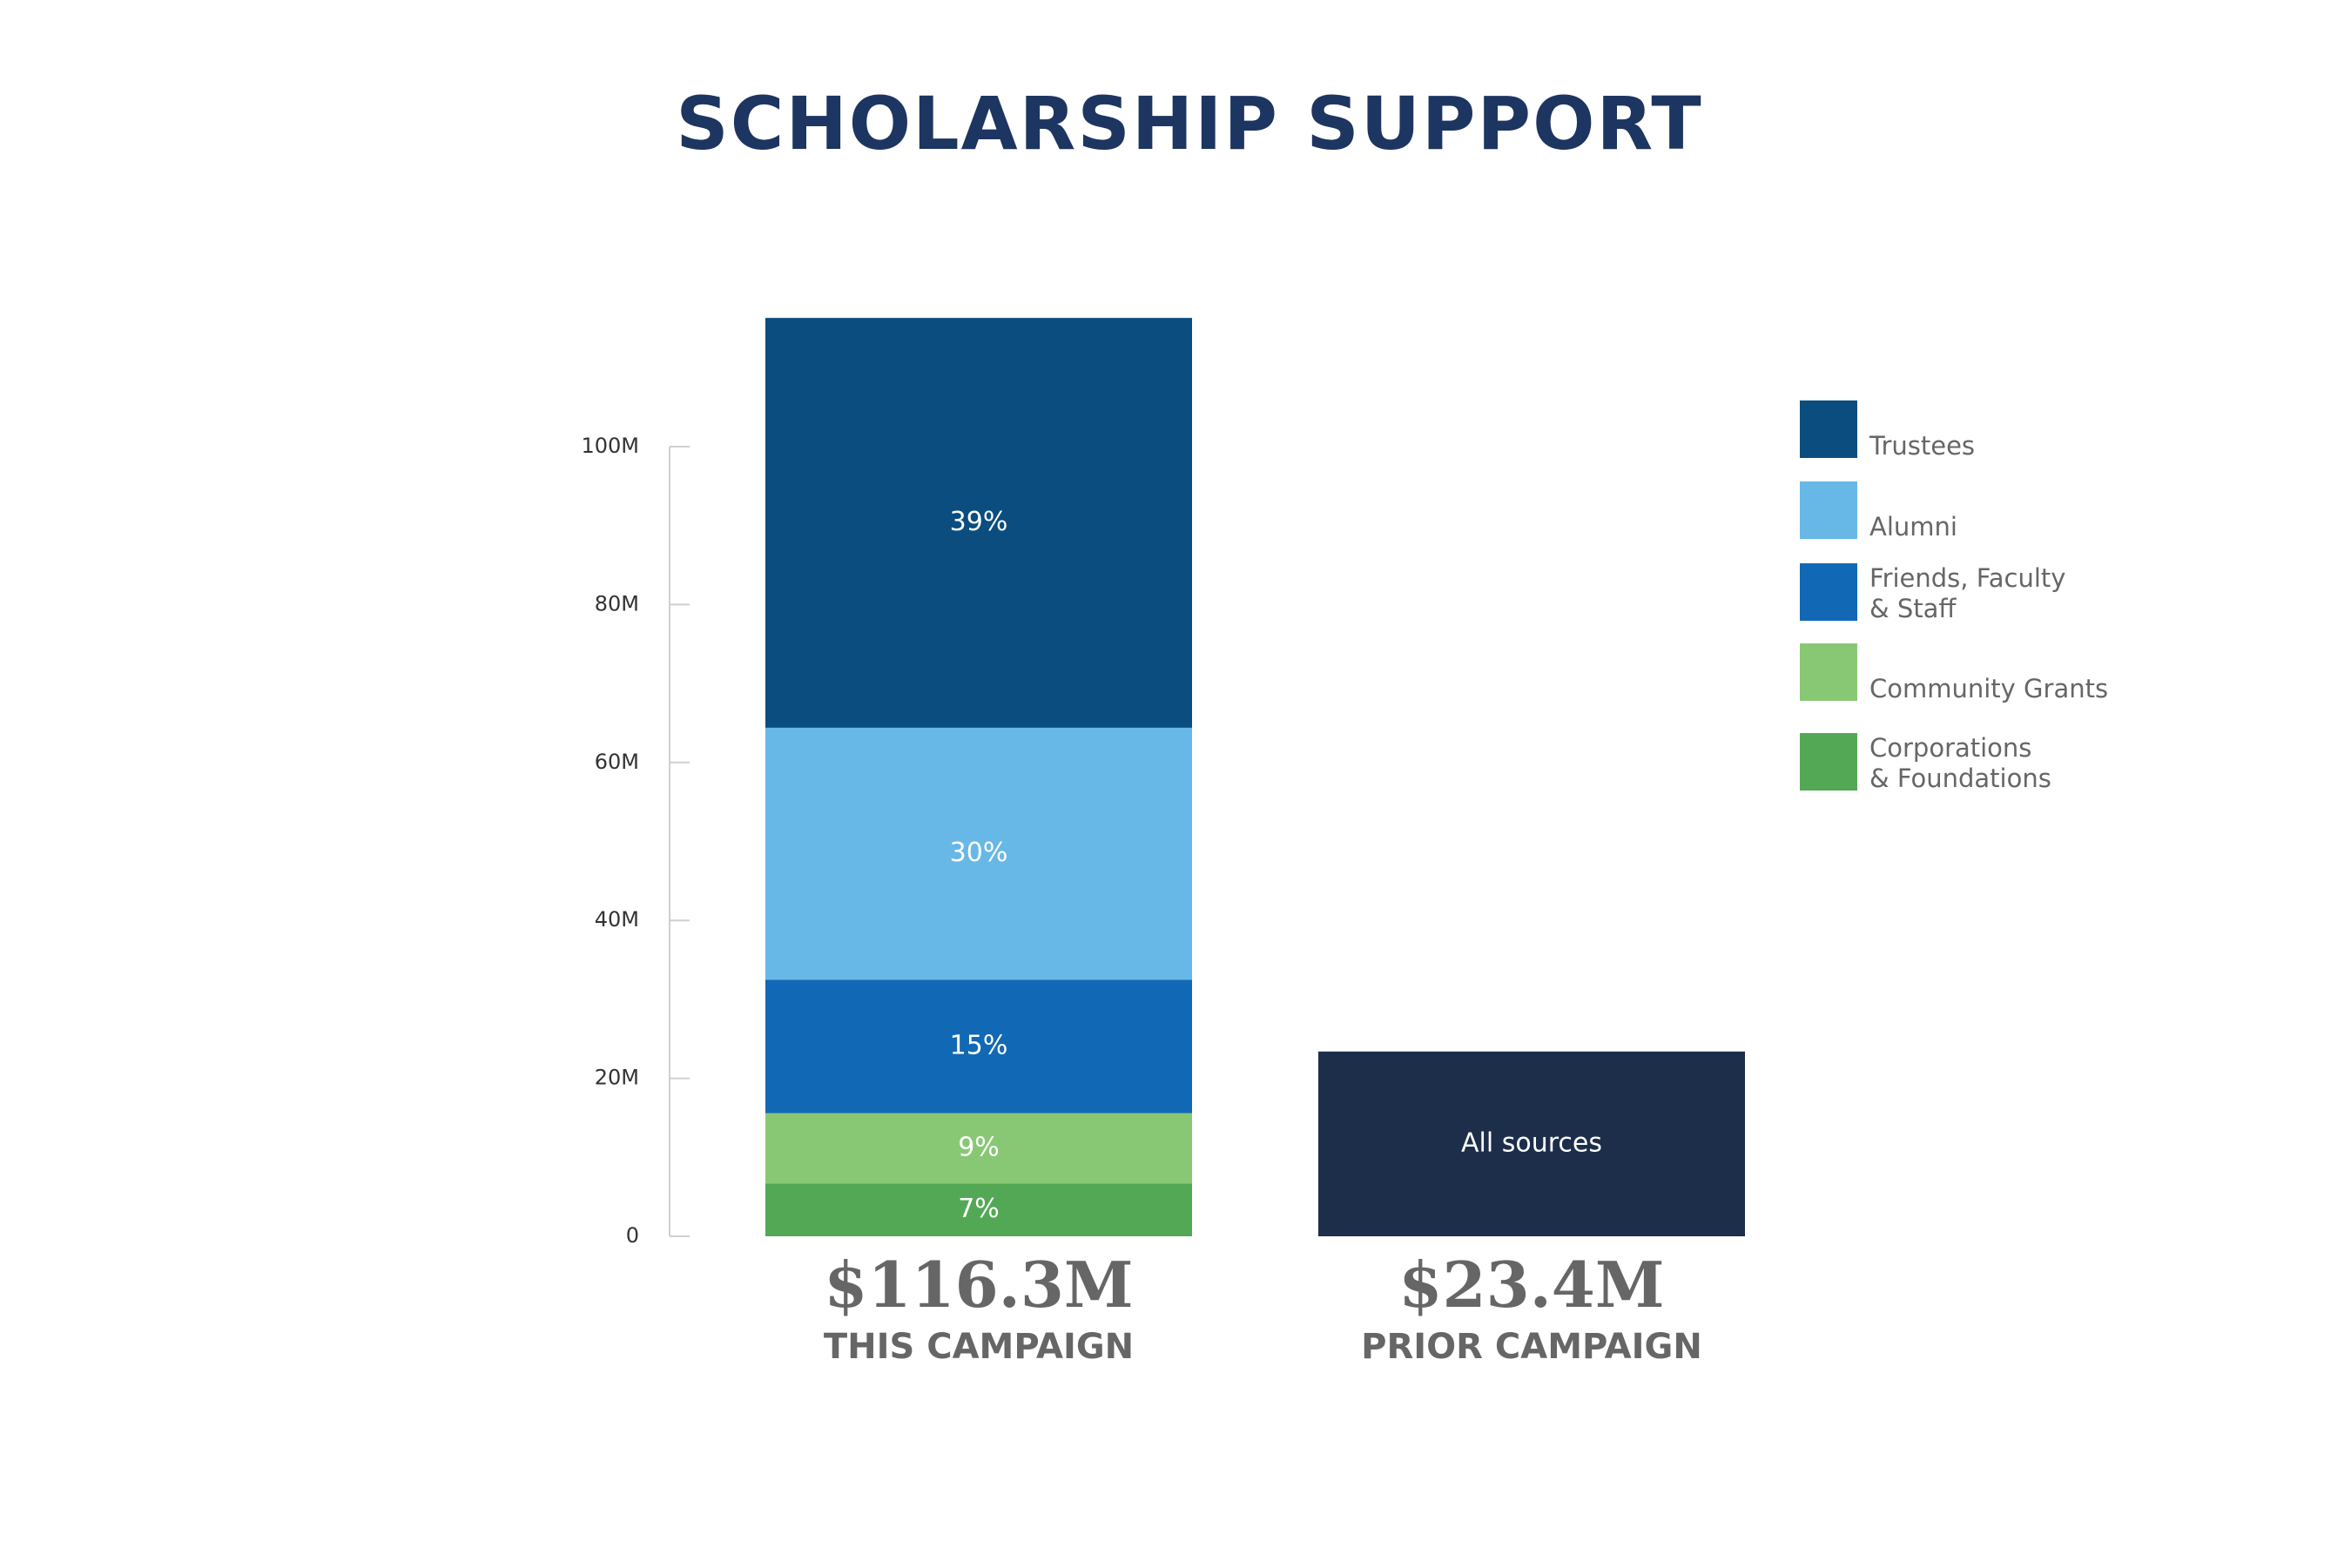  Describe the element at coordinates (610, 446) in the screenshot. I see `y-tick-label: 100M` at that location.